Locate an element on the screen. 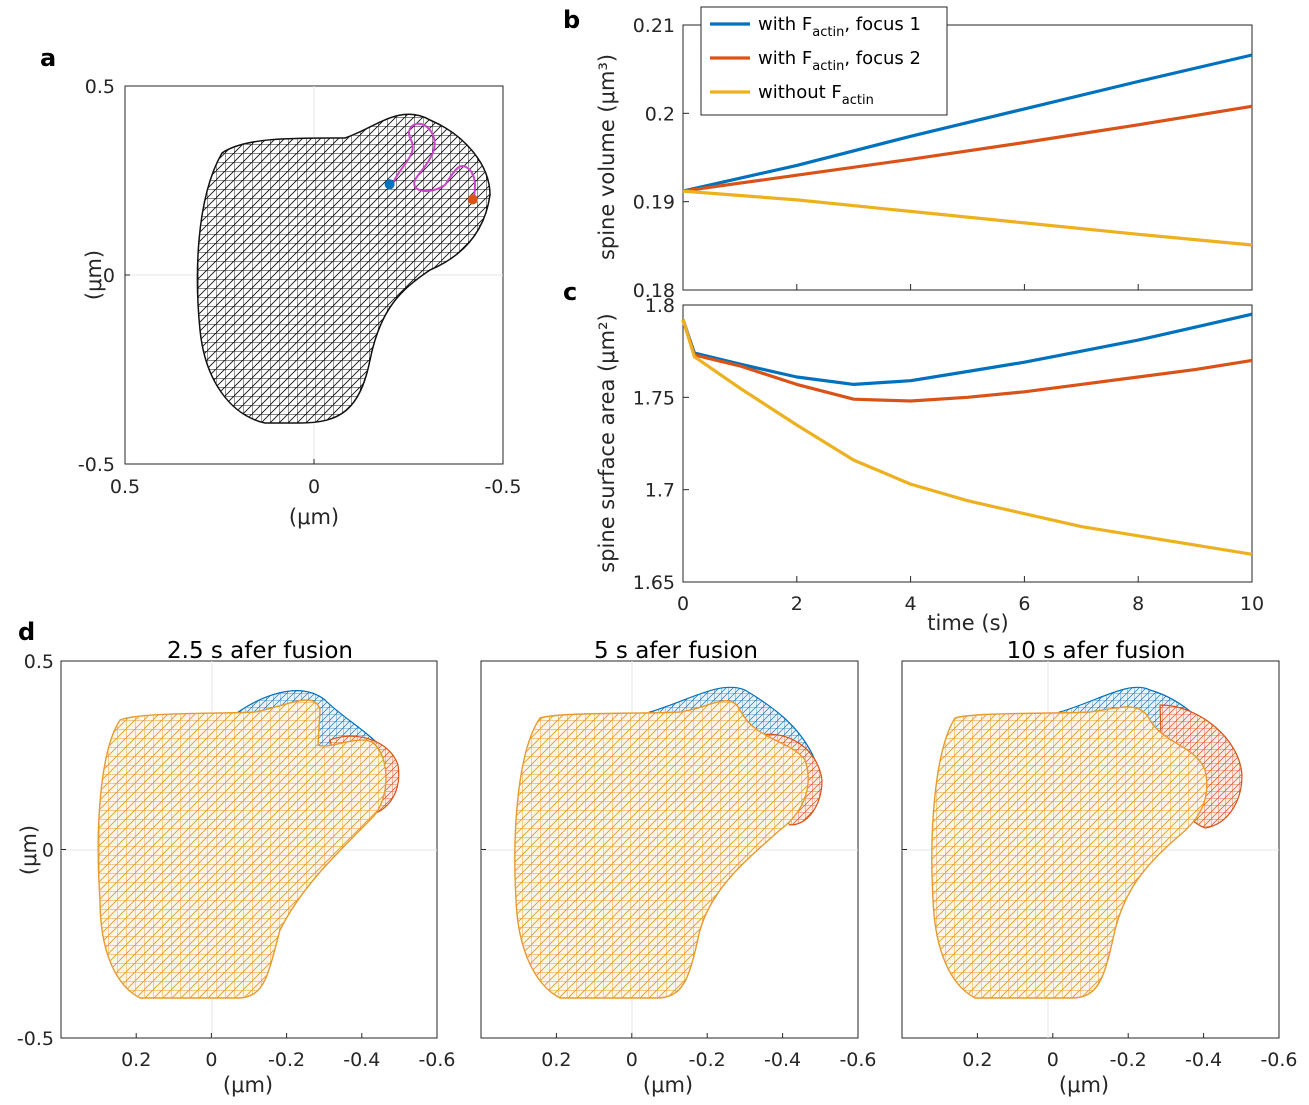  panel-d-subplot-2: 5 s afer fusion (μm) 0.2 0 -0.2 -0.4 -0.6 is located at coordinates (678, 867).